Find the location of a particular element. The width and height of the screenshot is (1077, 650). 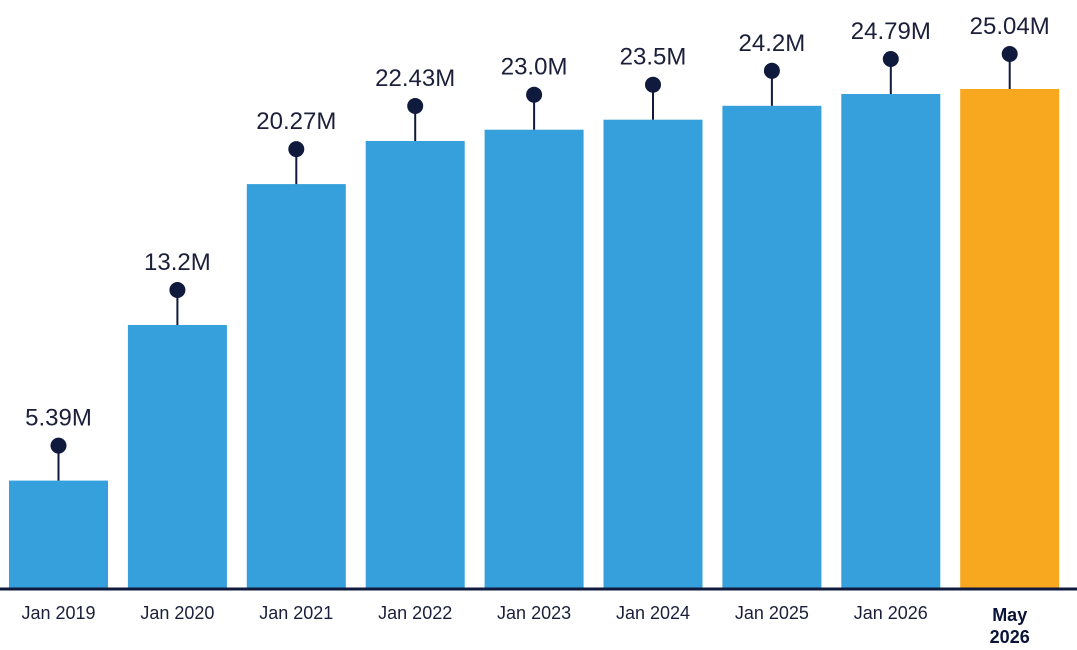

bar-jan-2019 is located at coordinates (58, 534).